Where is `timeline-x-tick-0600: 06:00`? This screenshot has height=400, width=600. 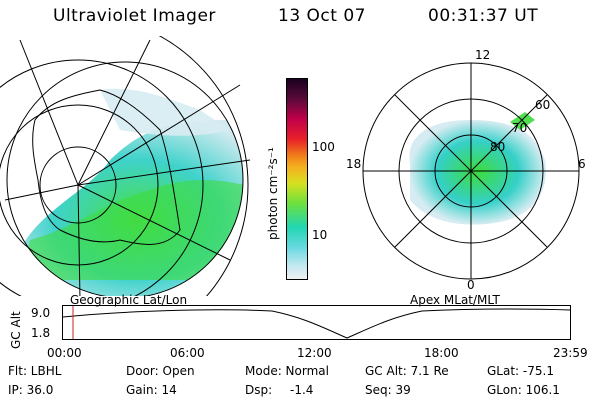 timeline-x-tick-0600: 06:00 is located at coordinates (187, 353).